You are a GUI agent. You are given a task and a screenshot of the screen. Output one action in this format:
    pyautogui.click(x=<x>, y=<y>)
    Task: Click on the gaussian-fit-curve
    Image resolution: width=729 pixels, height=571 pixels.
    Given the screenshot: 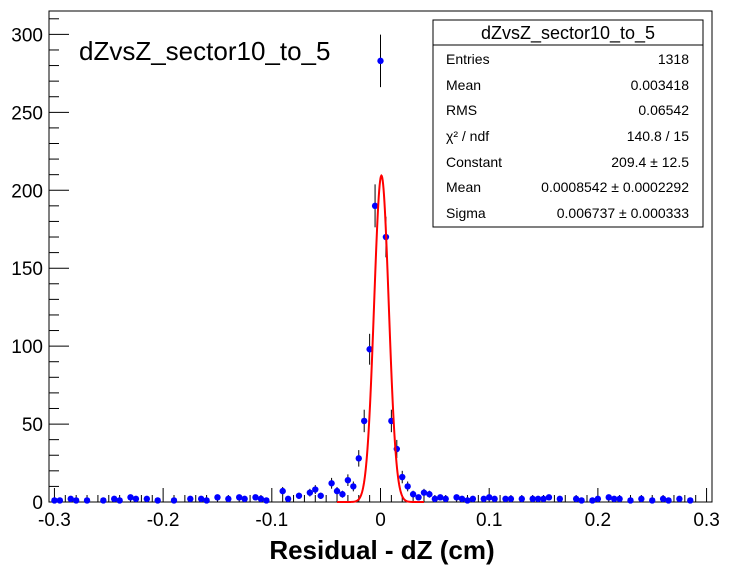 What is the action you would take?
    pyautogui.click(x=380, y=338)
    